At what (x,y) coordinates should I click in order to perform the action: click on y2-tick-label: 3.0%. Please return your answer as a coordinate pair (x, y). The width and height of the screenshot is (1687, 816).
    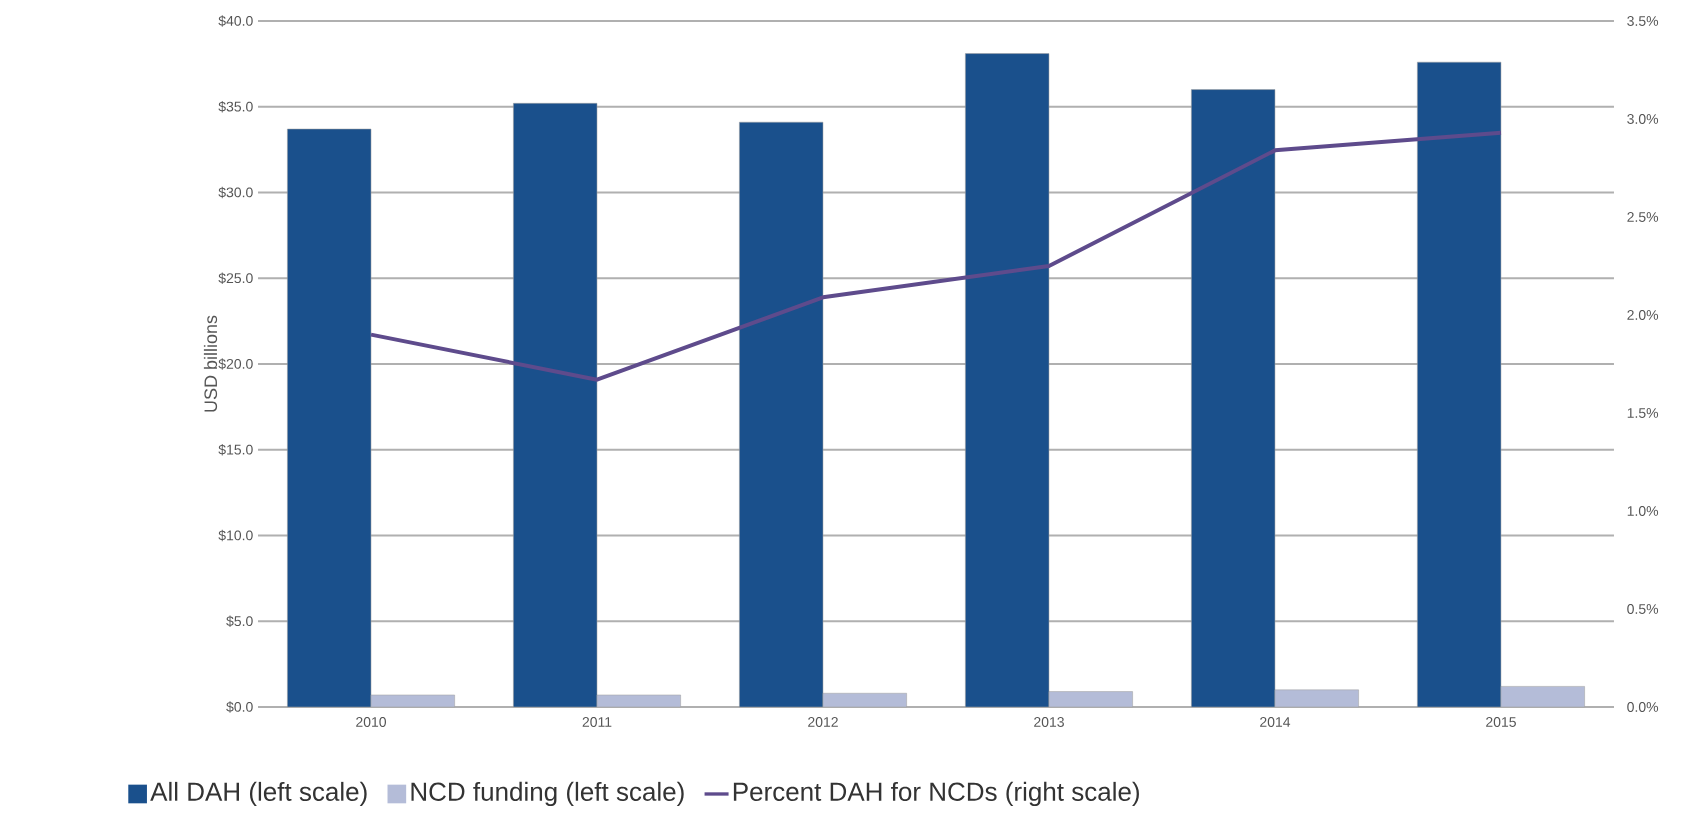
    Looking at the image, I should click on (1643, 119).